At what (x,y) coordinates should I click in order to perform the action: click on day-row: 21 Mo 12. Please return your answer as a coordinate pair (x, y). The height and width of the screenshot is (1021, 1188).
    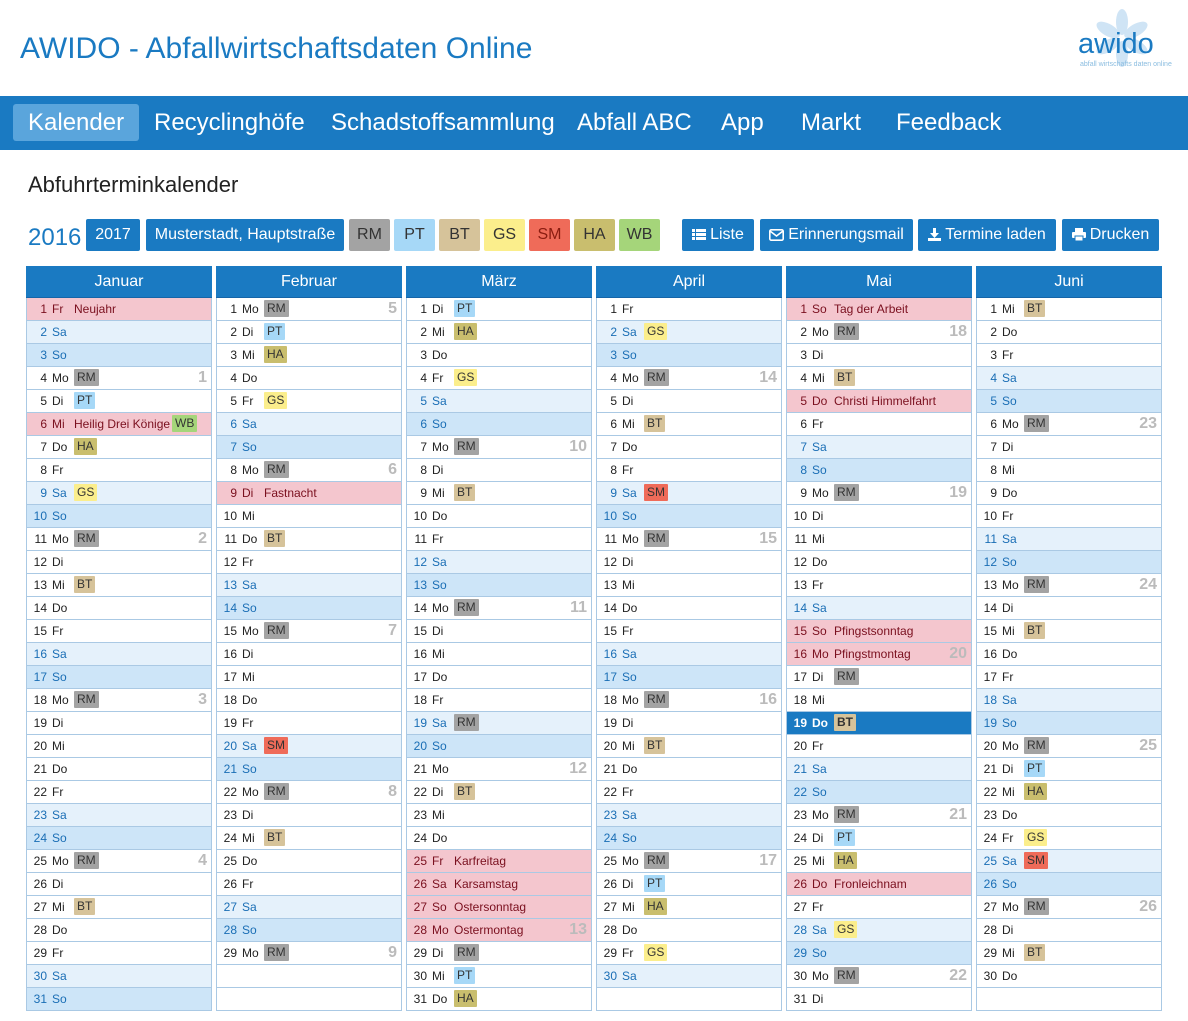
    Looking at the image, I should click on (499, 769).